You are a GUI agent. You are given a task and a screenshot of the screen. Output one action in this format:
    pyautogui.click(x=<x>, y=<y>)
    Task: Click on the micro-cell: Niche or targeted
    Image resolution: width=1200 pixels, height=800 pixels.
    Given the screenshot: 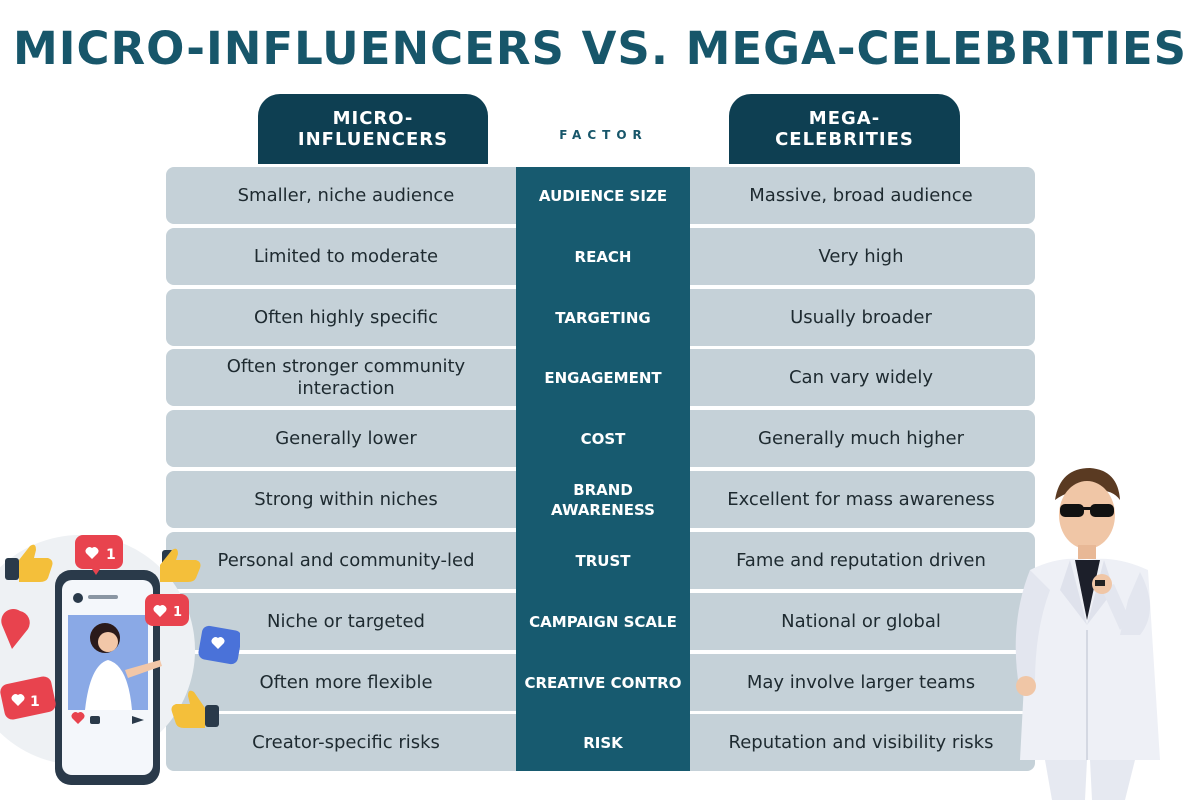 What is the action you would take?
    pyautogui.click(x=346, y=621)
    